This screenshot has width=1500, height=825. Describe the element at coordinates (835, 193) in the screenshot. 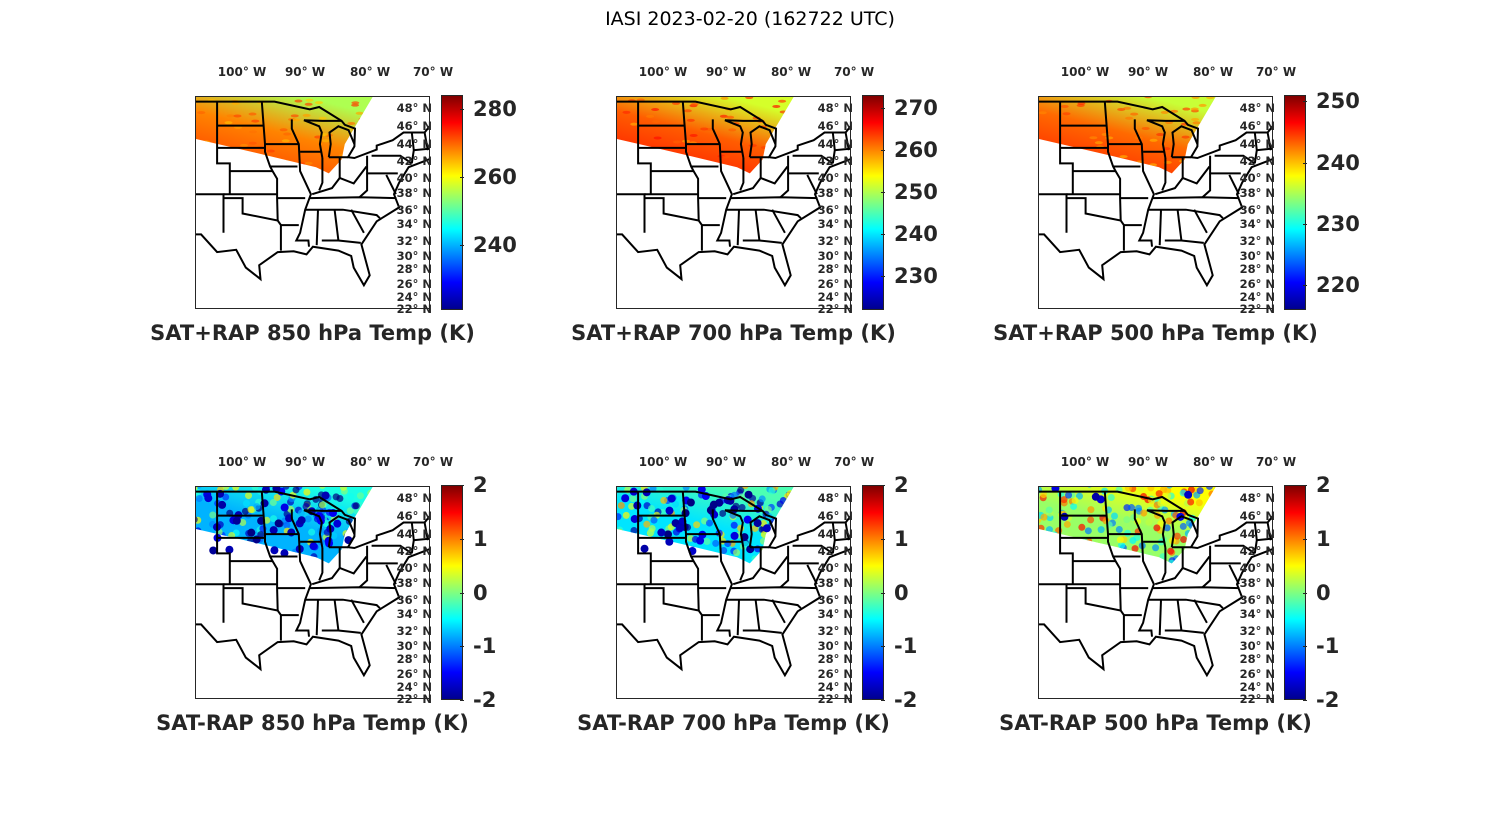

I see `latitude-label: 38° N` at that location.